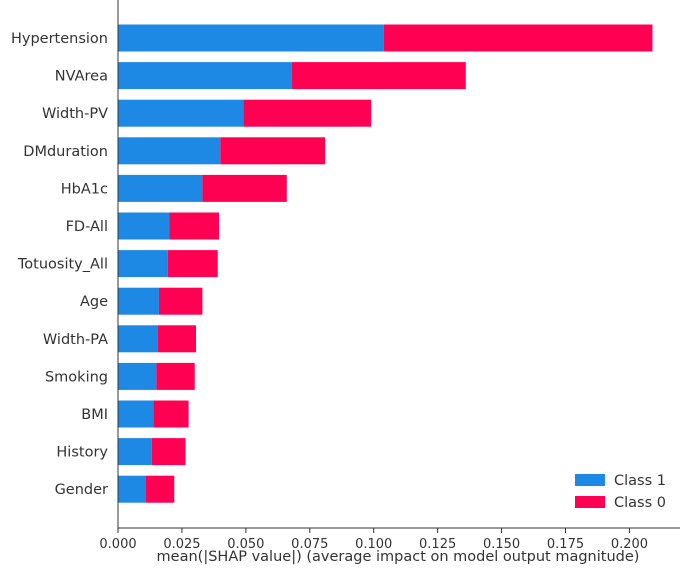 The image size is (685, 570). Describe the element at coordinates (59, 39) in the screenshot. I see `category-label-hypertension: Hypertension` at that location.